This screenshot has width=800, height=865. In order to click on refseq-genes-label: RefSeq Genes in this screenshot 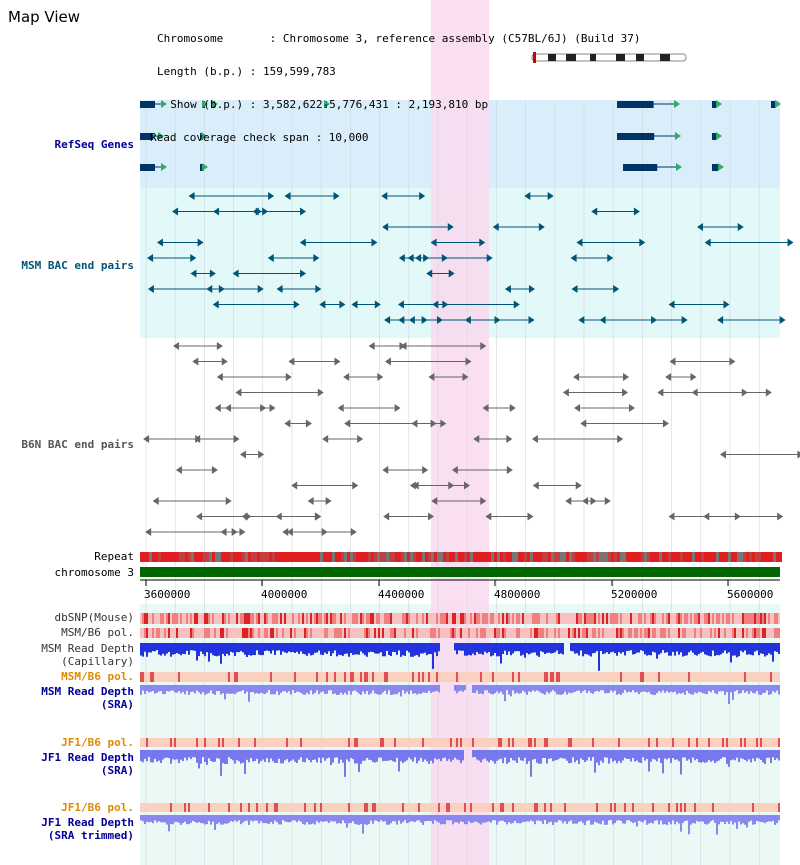, I will do `click(94, 144)`.